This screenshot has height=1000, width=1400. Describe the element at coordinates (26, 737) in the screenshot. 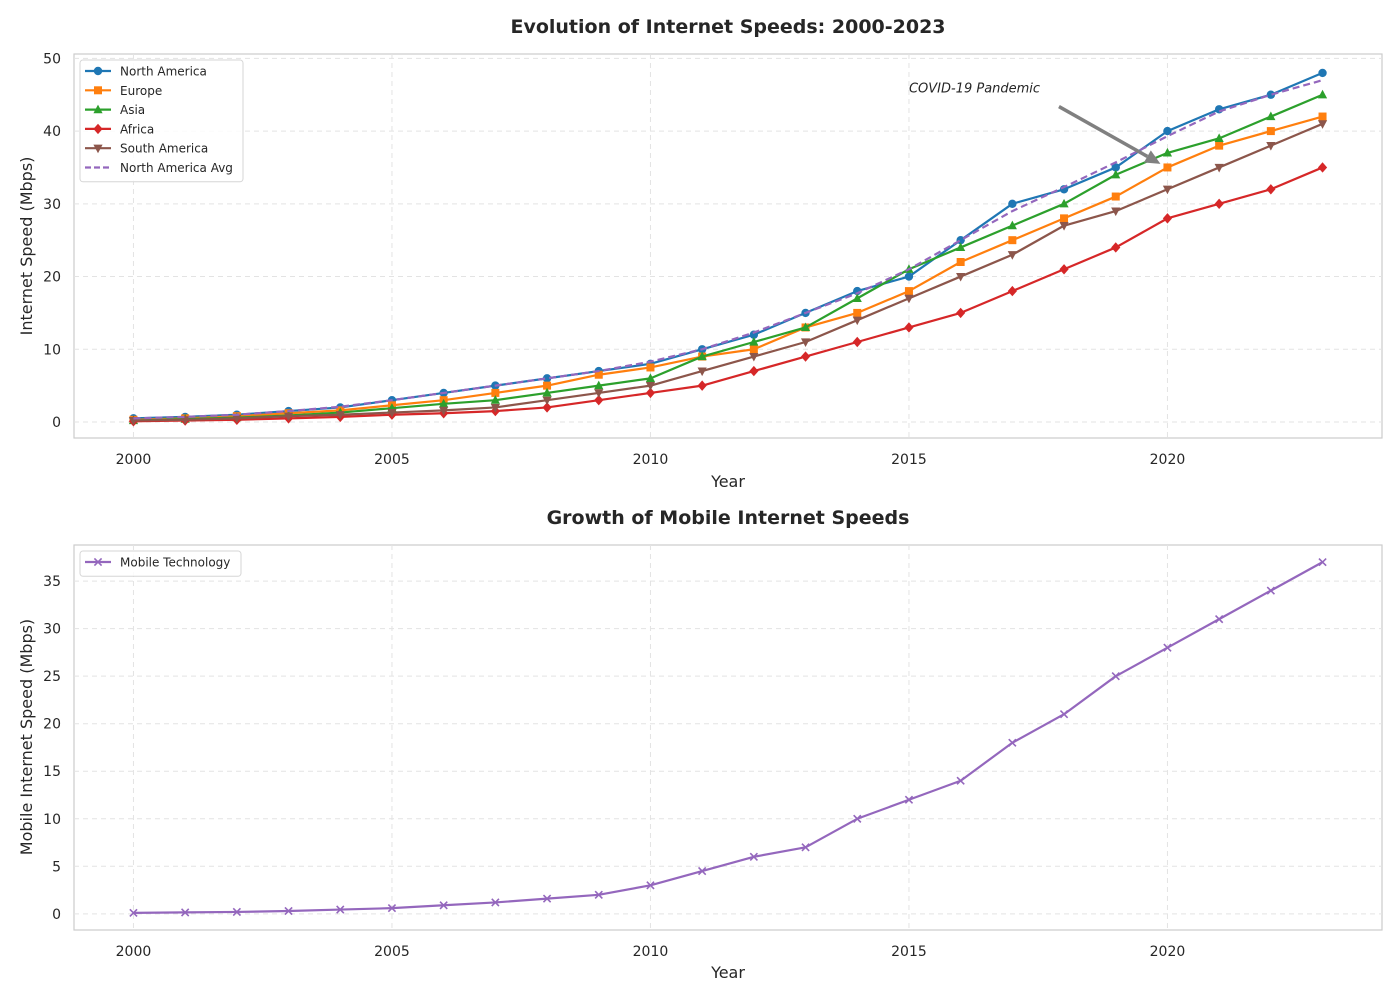

I see `y-axis-label: Mobile Internet Speed (Mbps)` at that location.